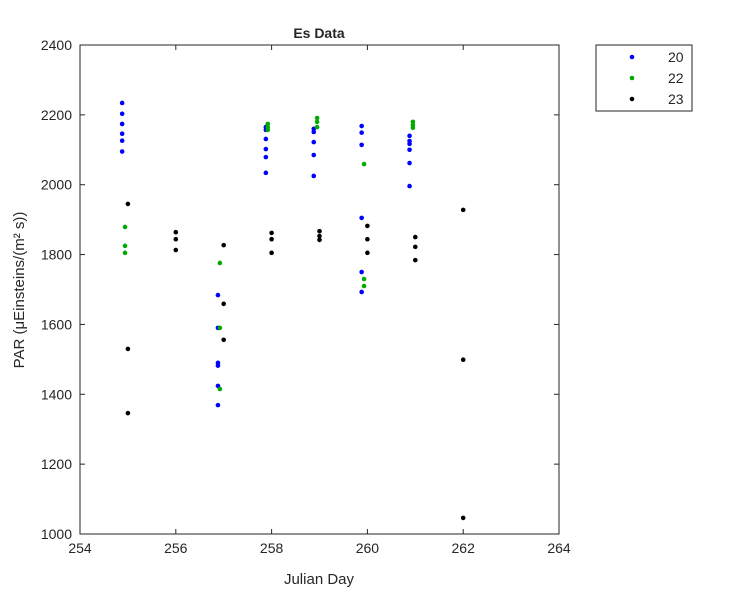  I want to click on x-axis-label: Julian Day, so click(319, 579).